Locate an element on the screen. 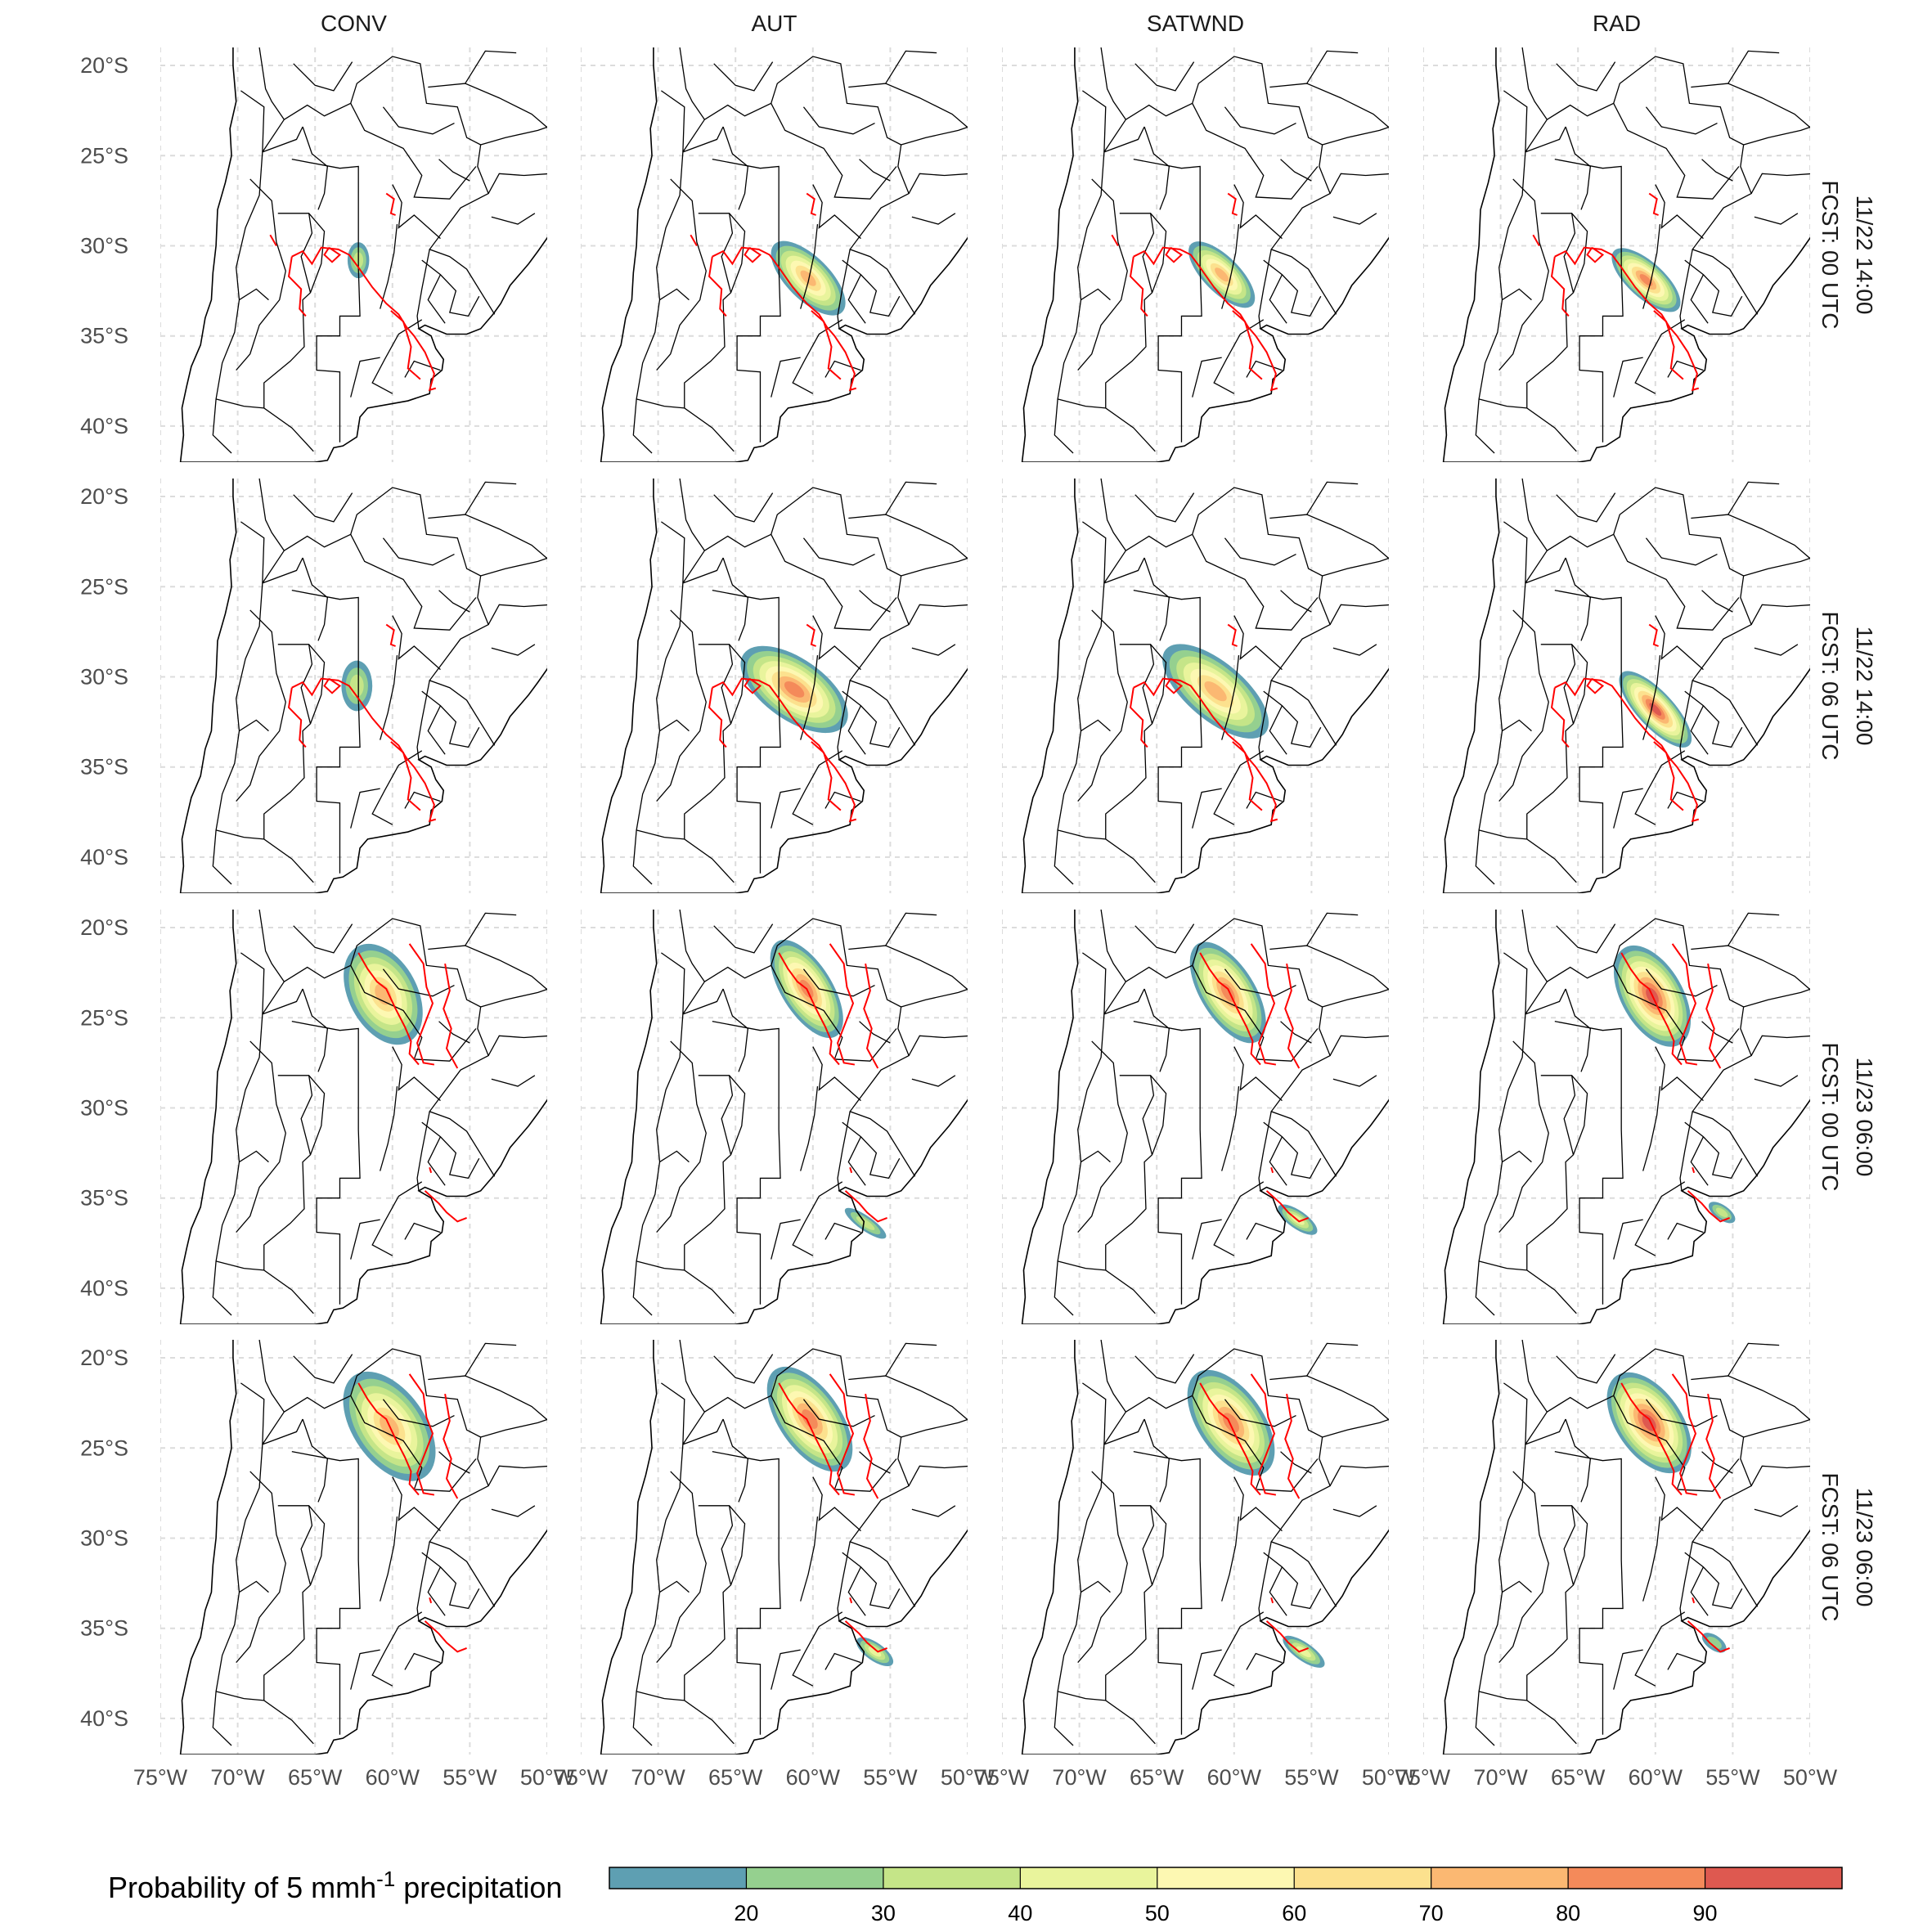 Image resolution: width=1932 pixels, height=1932 pixels. facet-panel is located at coordinates (353, 1547).